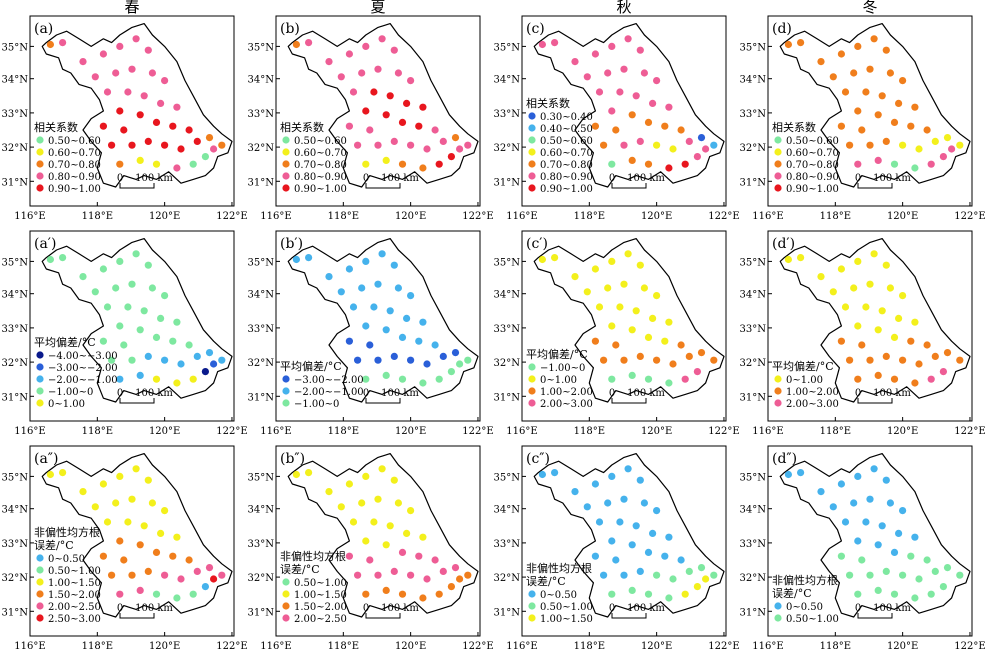 The width and height of the screenshot is (1000, 669). I want to click on legend-item-label: 0.70~0.80, so click(74, 165).